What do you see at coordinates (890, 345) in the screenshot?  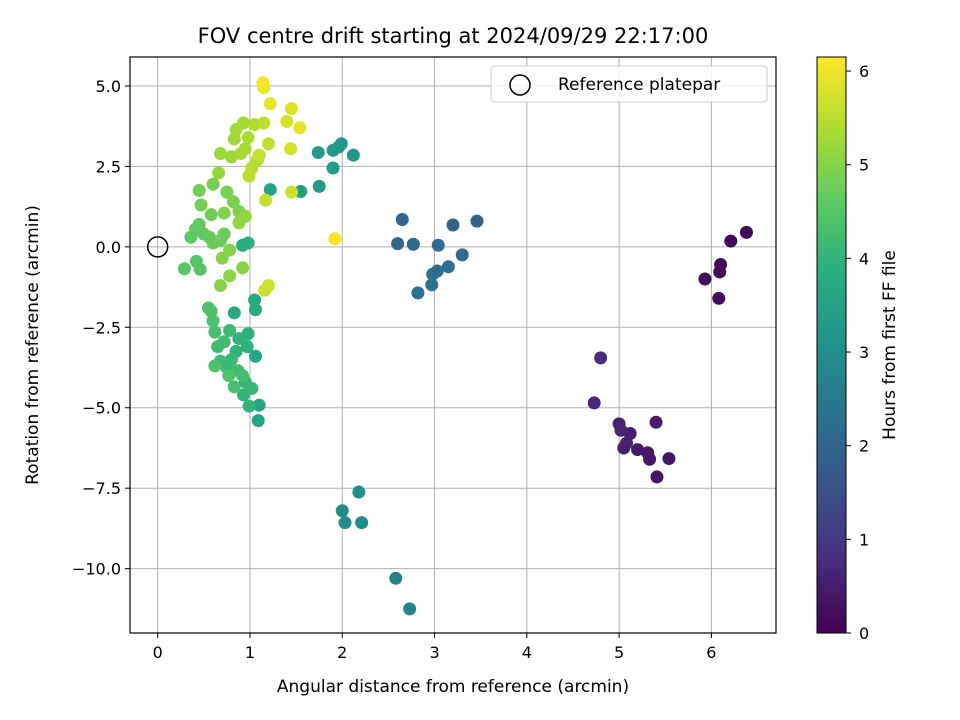 I see `colorbar-label: Hours from first FF file` at bounding box center [890, 345].